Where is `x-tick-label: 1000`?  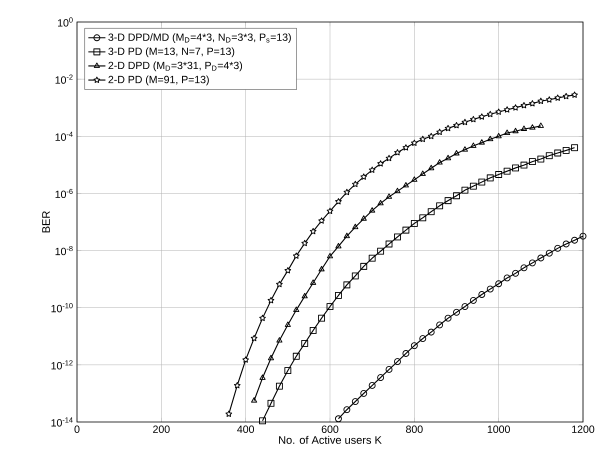
x-tick-label: 1000 is located at coordinates (499, 429).